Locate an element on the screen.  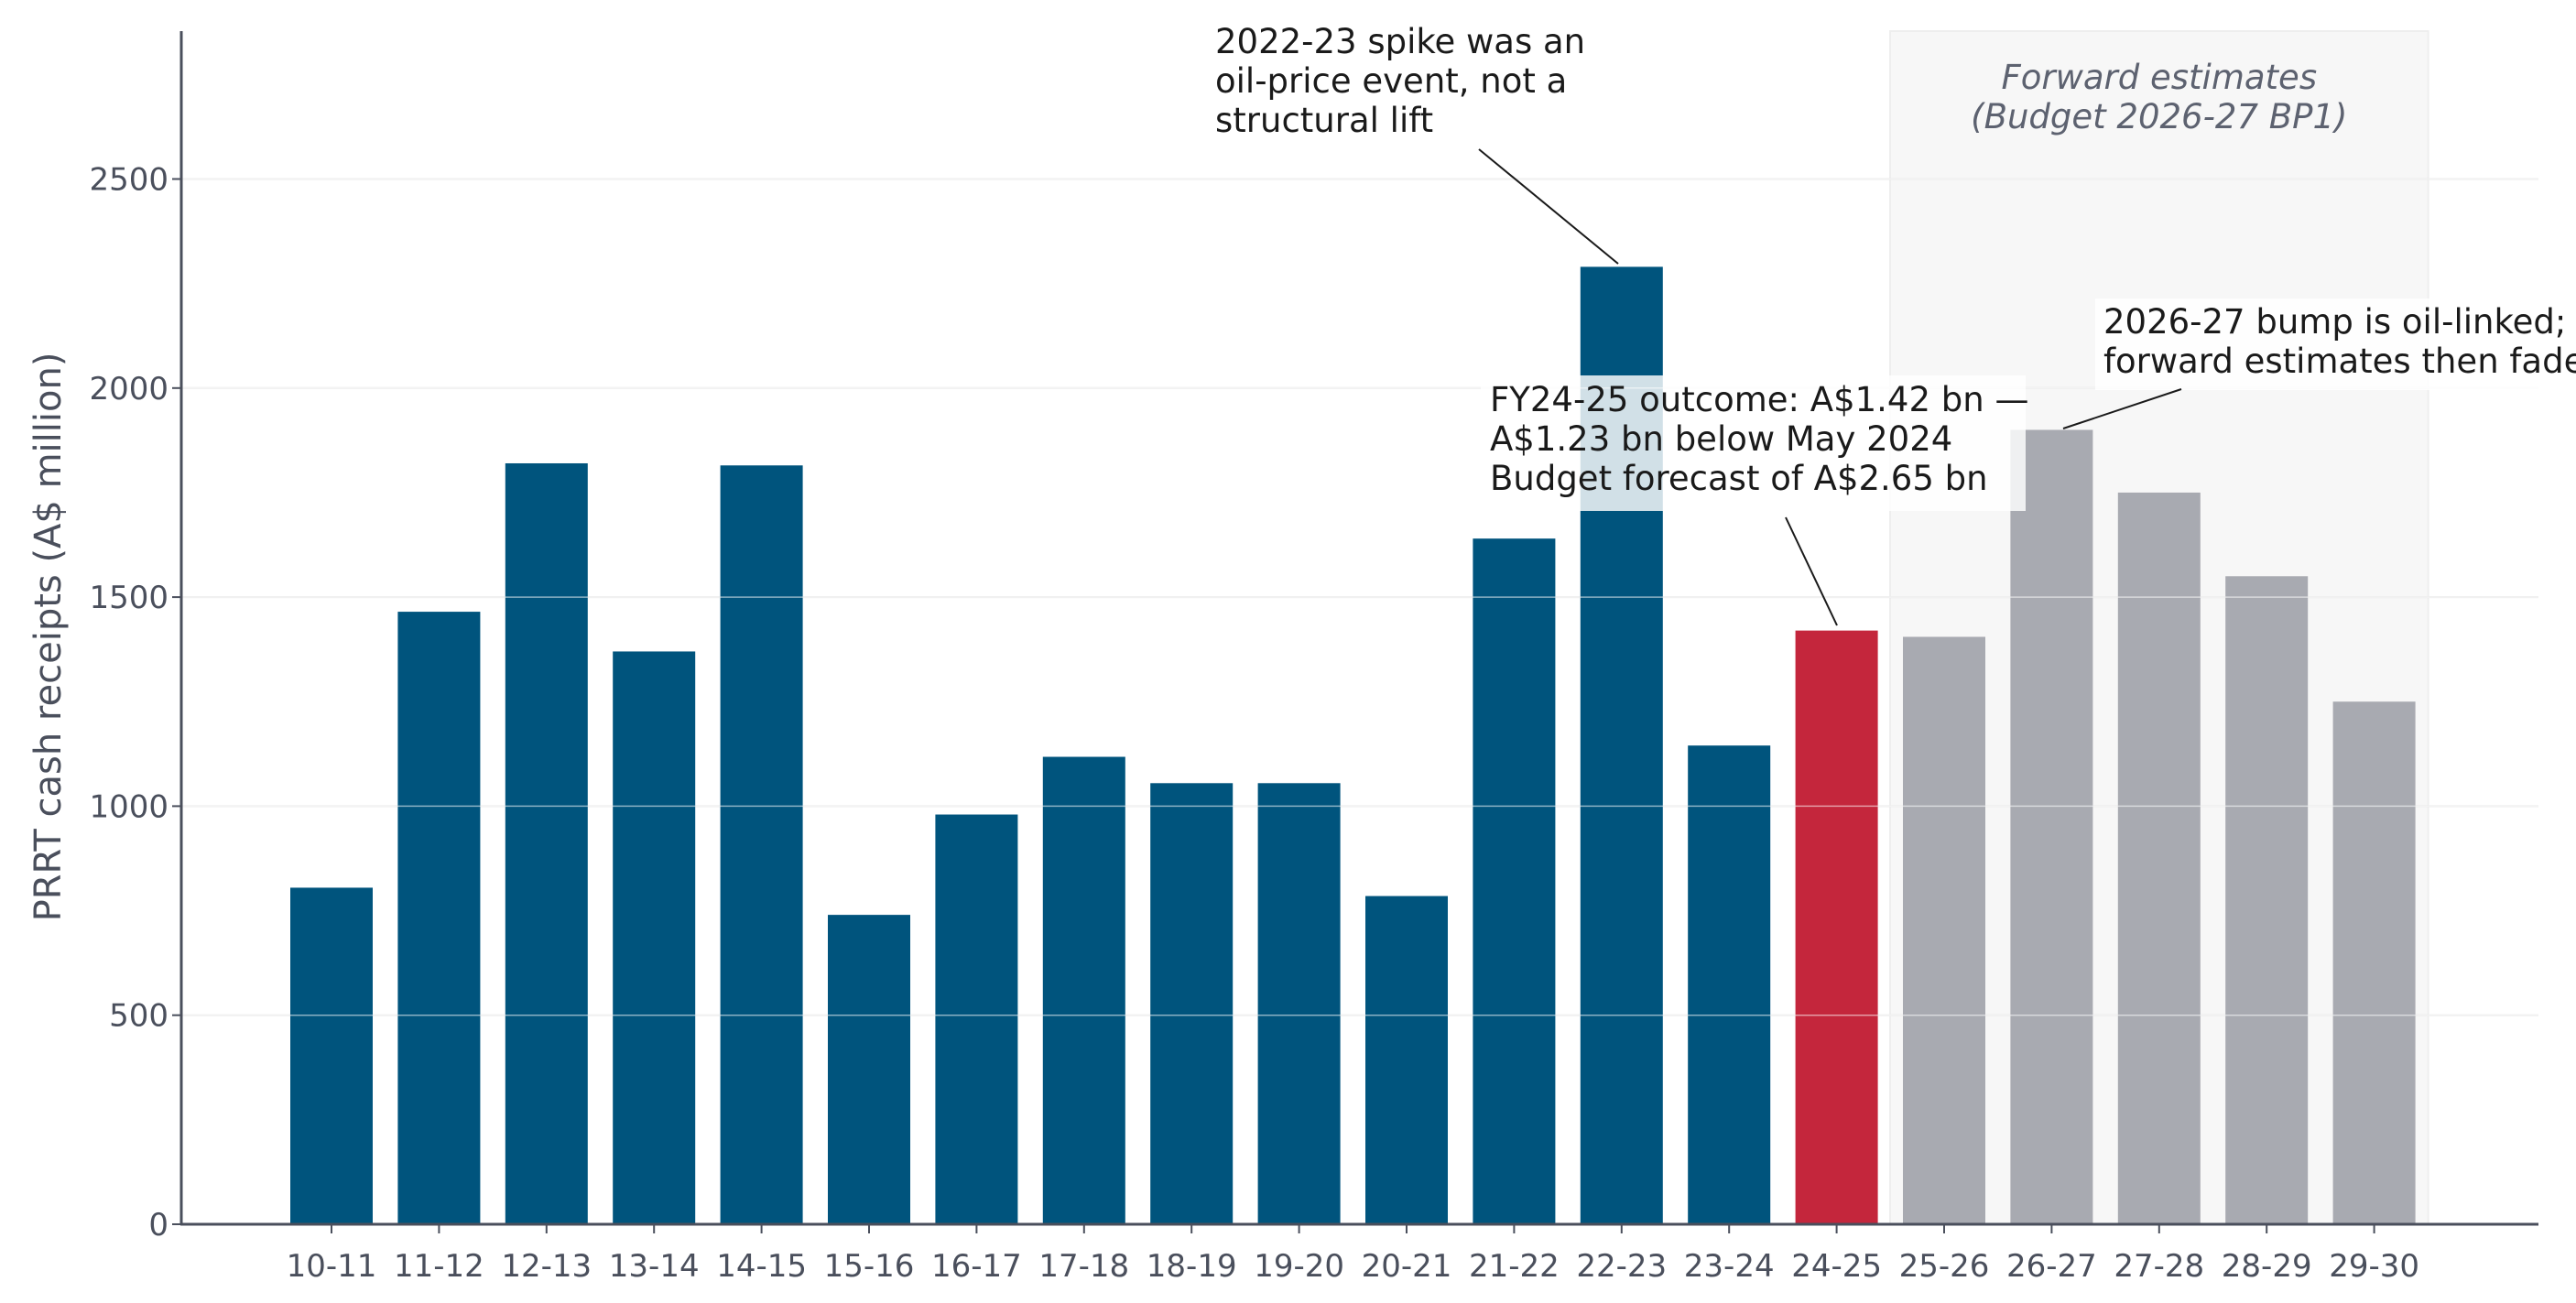
x-tick-label-17-18: 17-18 is located at coordinates (1083, 1266).